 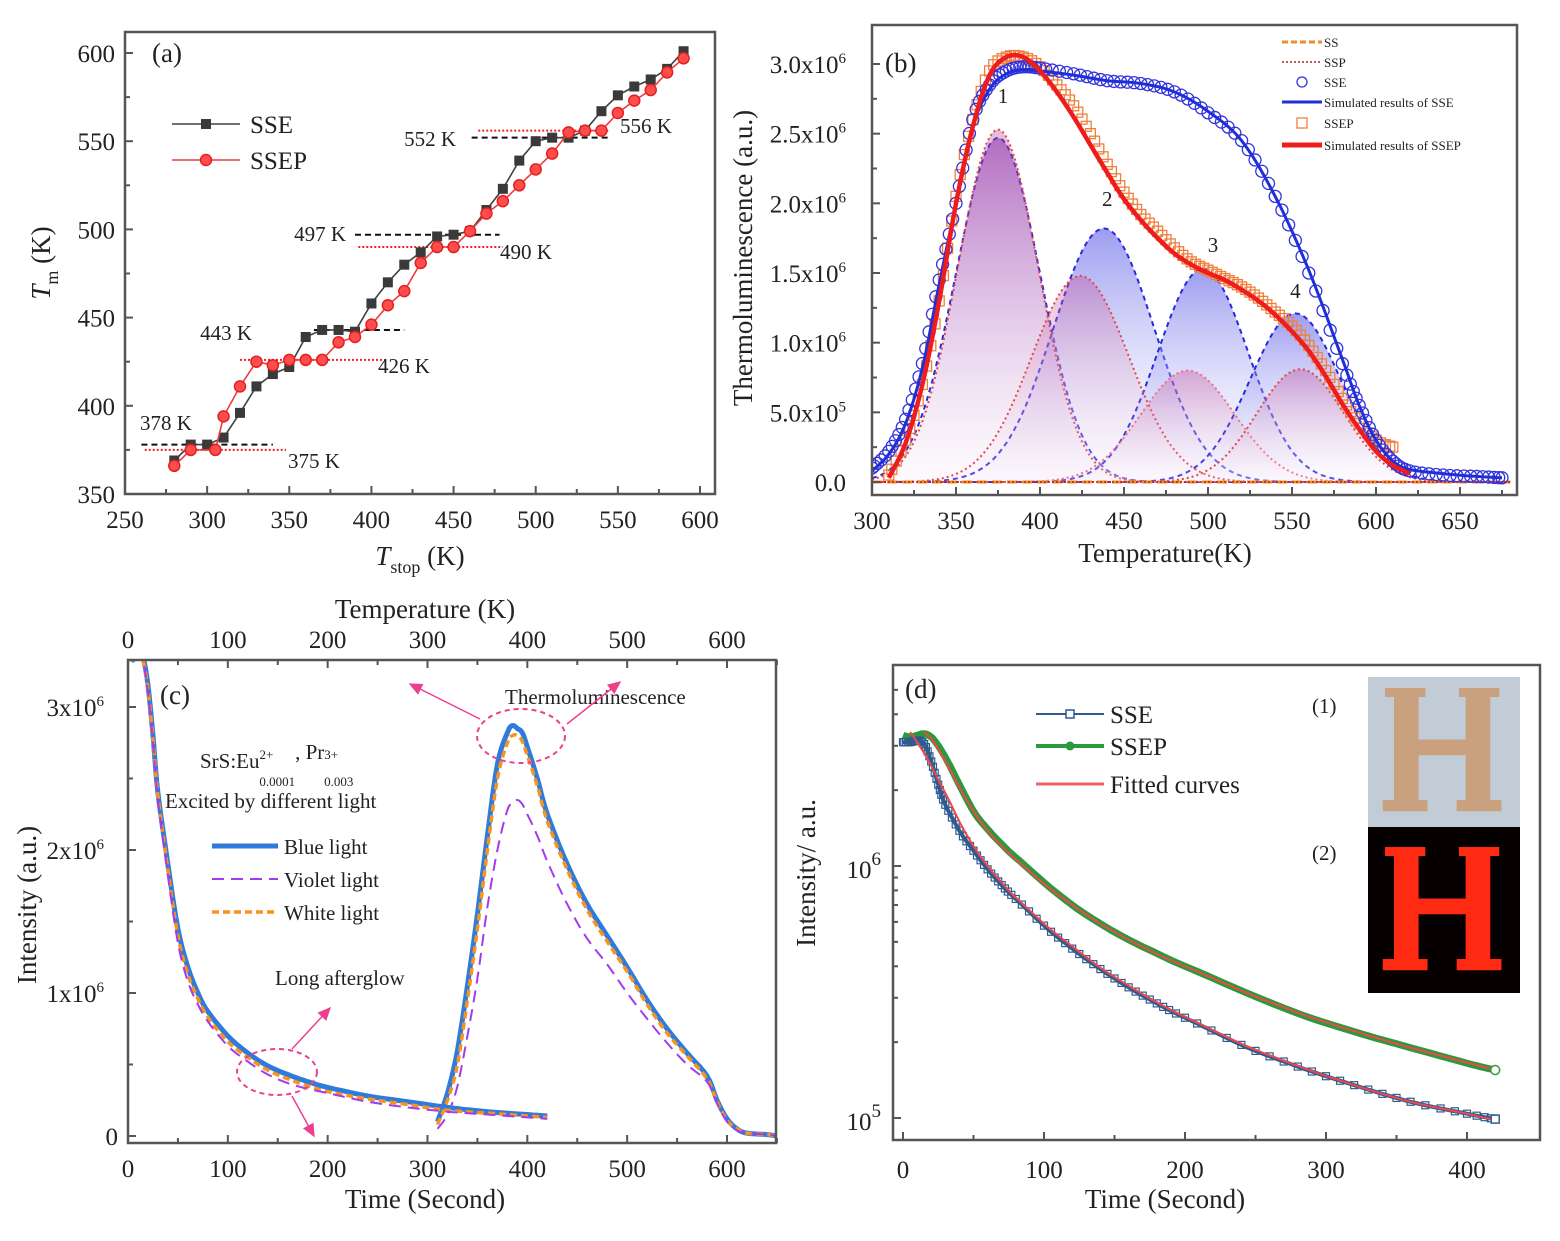 What do you see at coordinates (419, 559) in the screenshot?
I see `x-axis-label: Tstop (K)` at bounding box center [419, 559].